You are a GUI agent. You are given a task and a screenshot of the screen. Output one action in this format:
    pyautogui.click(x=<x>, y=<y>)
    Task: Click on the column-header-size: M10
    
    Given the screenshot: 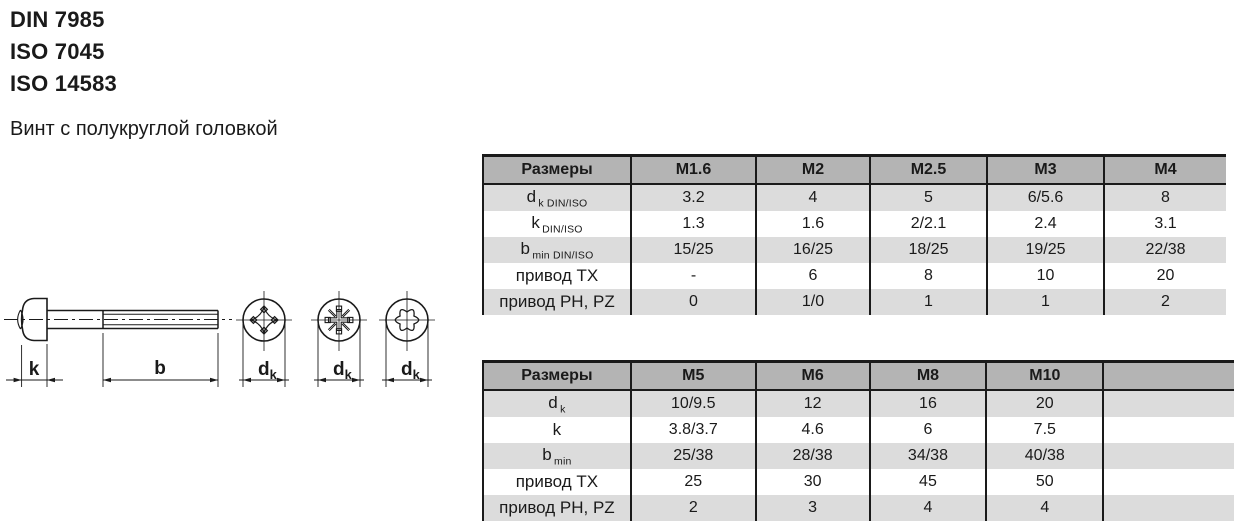 What is the action you would take?
    pyautogui.click(x=1045, y=376)
    